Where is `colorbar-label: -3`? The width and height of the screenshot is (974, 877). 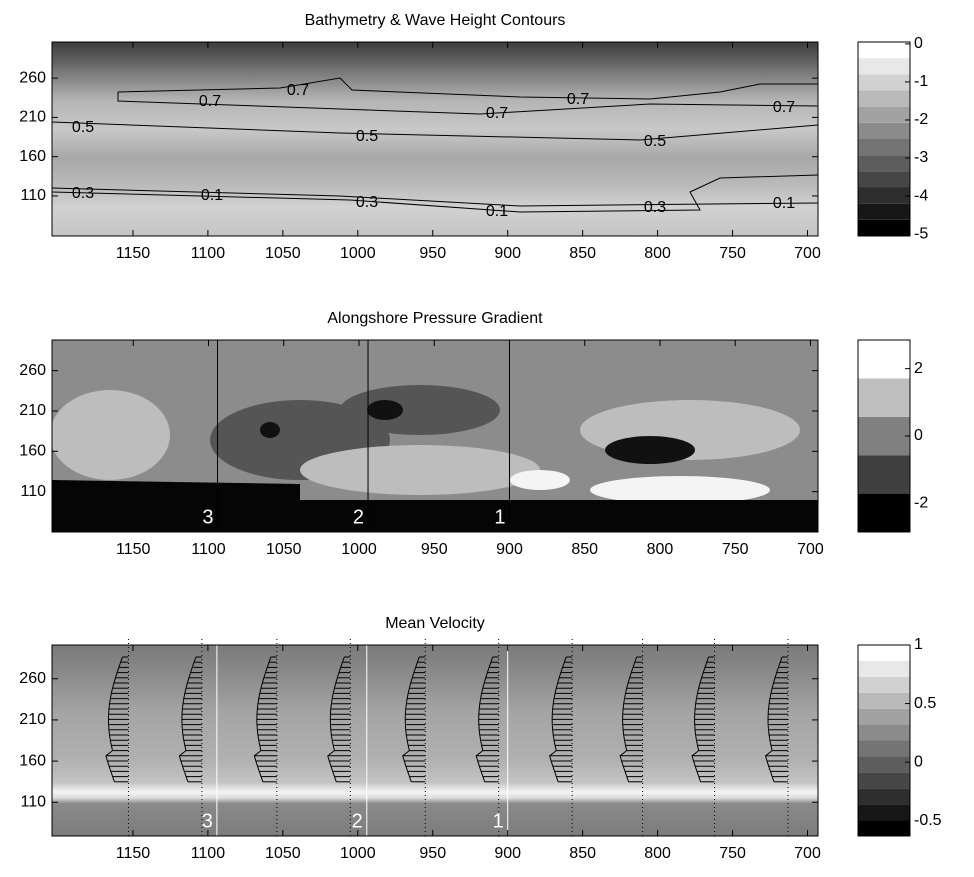
colorbar-label: -3 is located at coordinates (921, 157).